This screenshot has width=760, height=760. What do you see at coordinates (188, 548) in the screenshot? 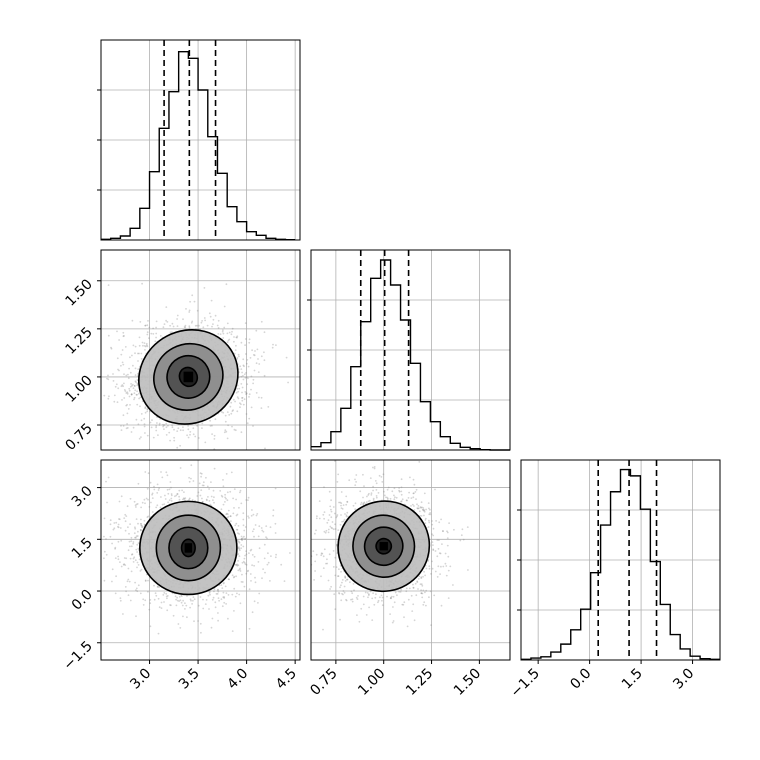
I see `contour-line` at bounding box center [188, 548].